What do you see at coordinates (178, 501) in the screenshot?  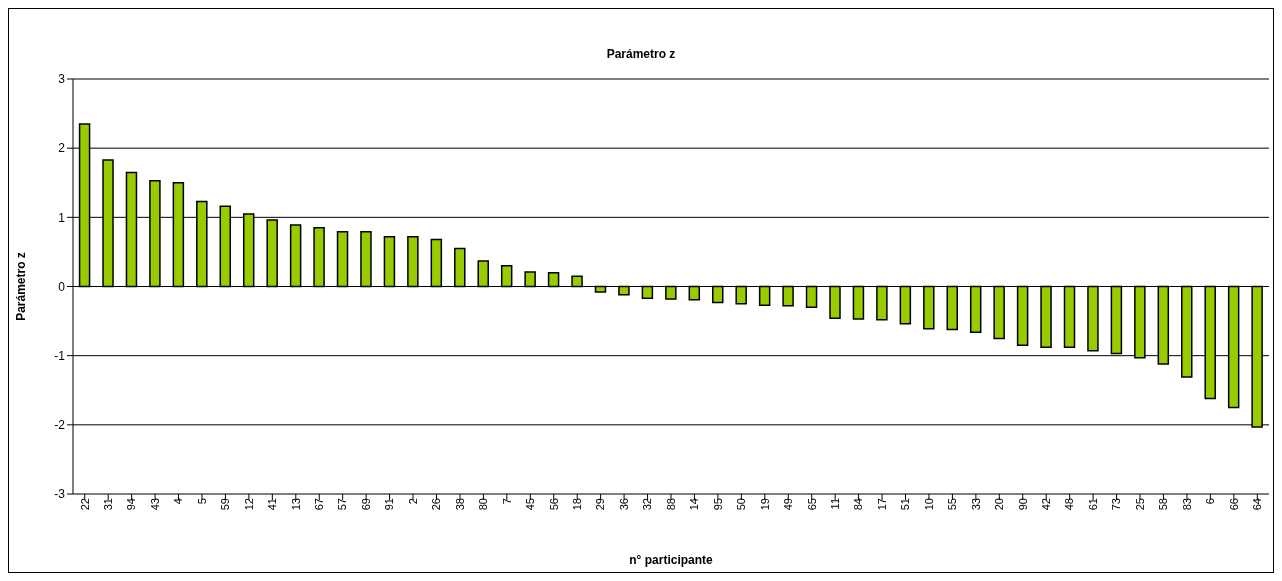 I see `x-tick-label: 4` at bounding box center [178, 501].